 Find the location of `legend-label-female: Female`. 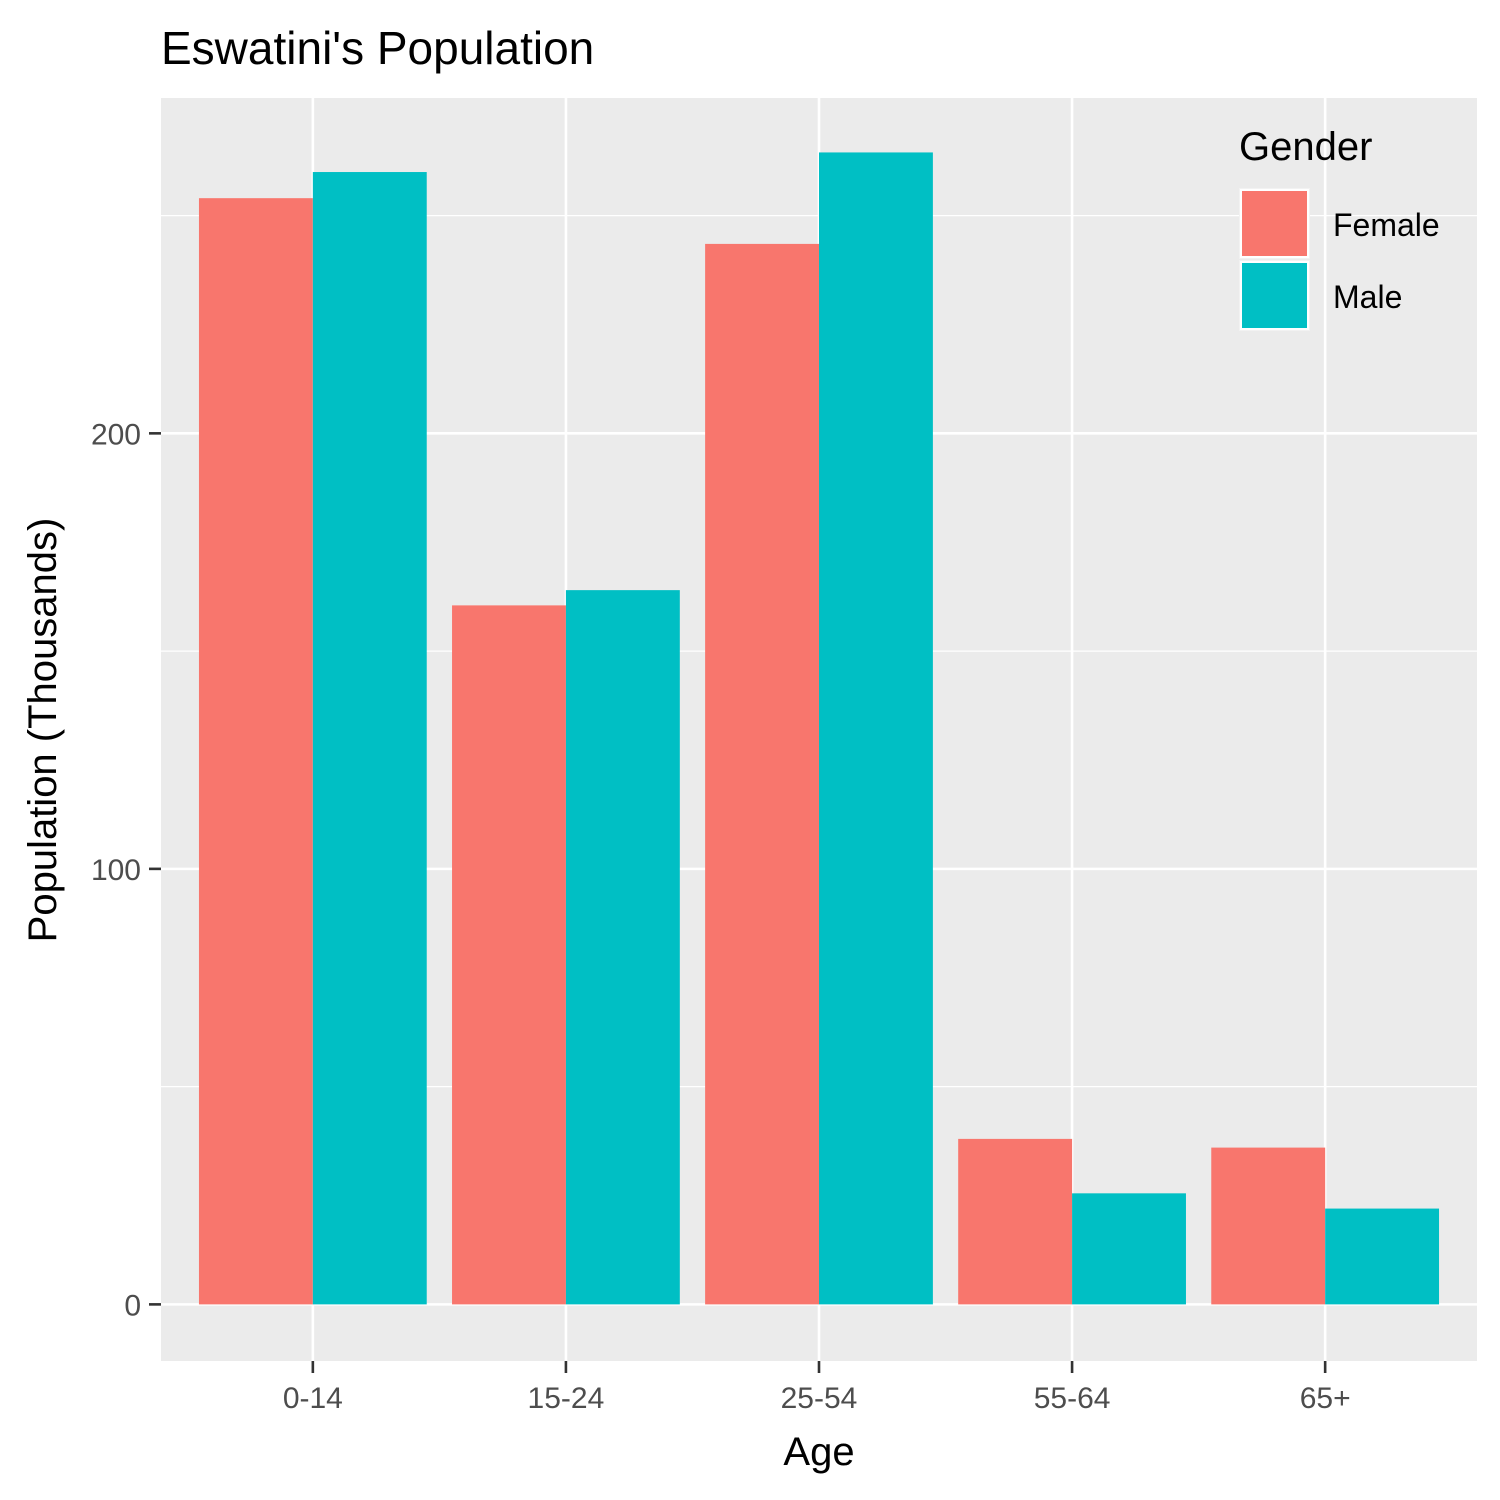

legend-label-female: Female is located at coordinates (1386, 225).